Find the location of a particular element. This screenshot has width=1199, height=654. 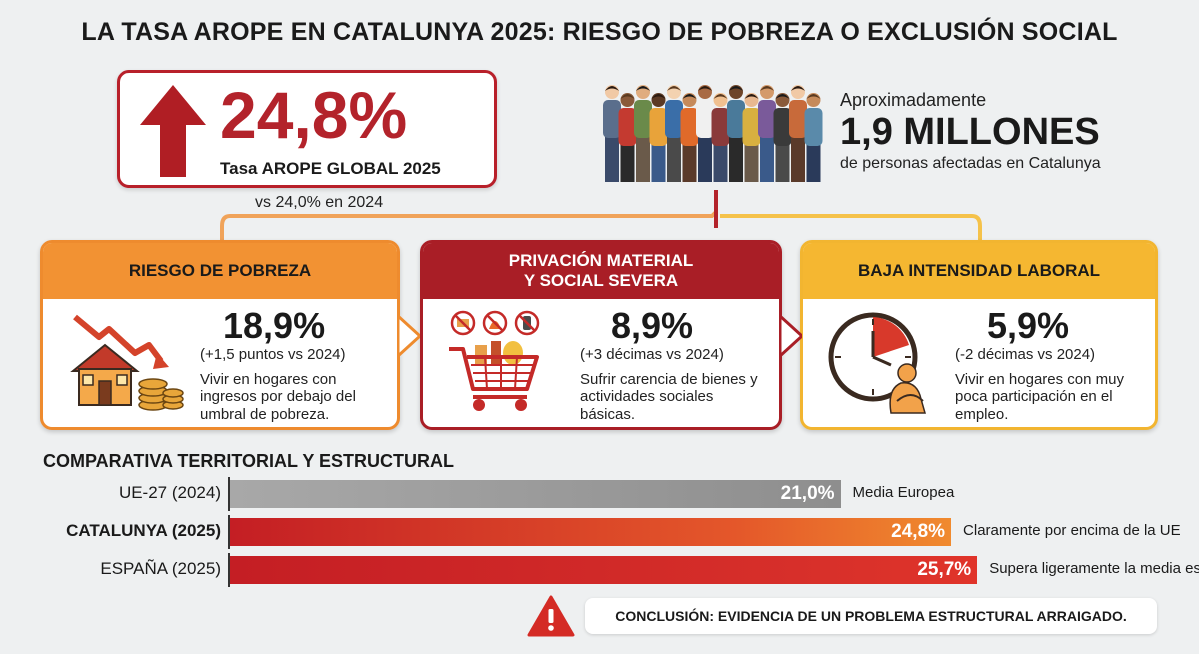

card-riesgo-pobreza-heading: RIESGO DE POBREZA is located at coordinates (220, 271).